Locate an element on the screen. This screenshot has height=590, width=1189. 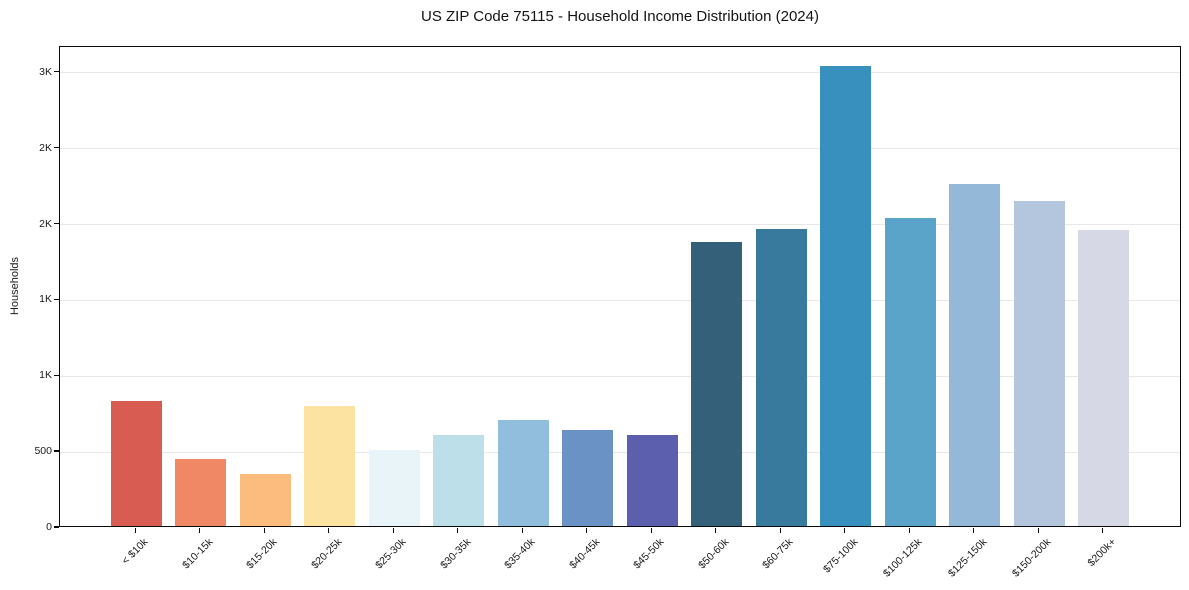
x-tick-label: $75-100k is located at coordinates (840, 556).